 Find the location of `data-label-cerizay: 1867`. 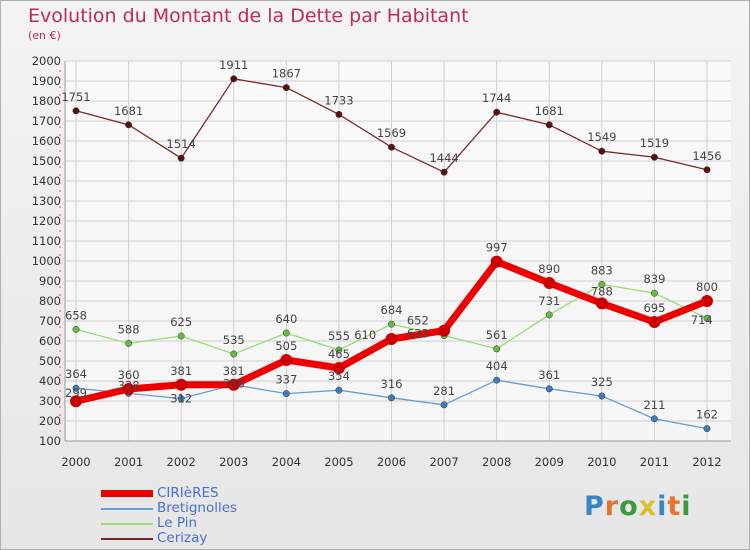

data-label-cerizay: 1867 is located at coordinates (286, 74).